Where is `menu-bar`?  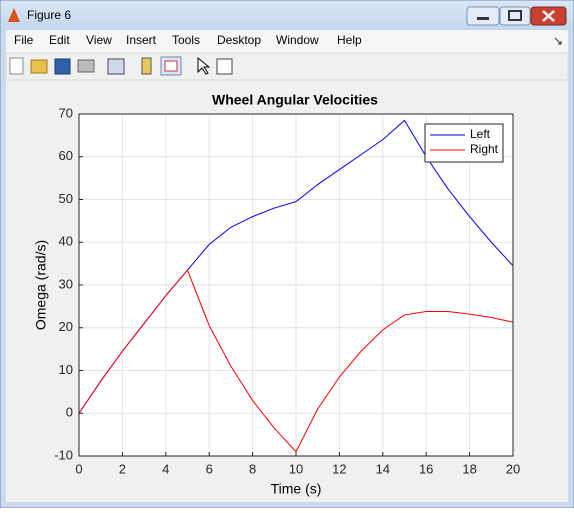
menu-bar is located at coordinates (287, 41).